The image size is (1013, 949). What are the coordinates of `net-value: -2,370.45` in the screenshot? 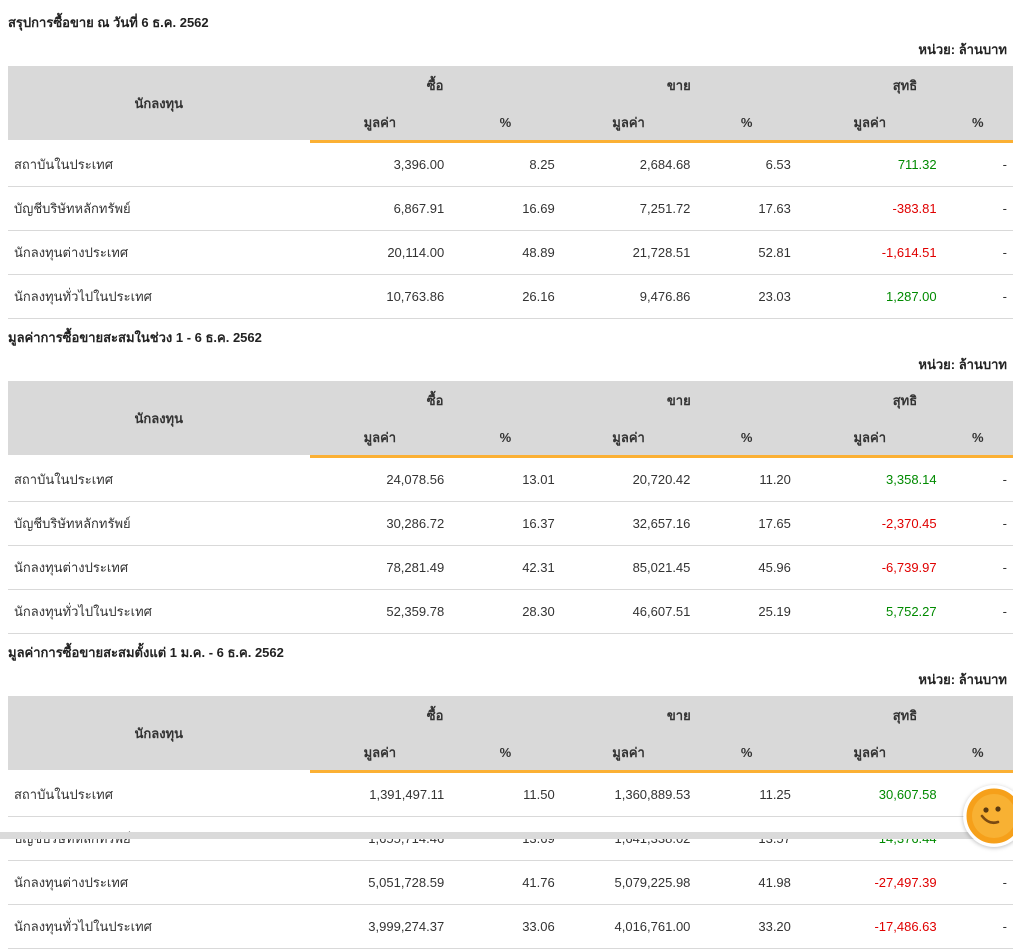 It's located at (869, 523).